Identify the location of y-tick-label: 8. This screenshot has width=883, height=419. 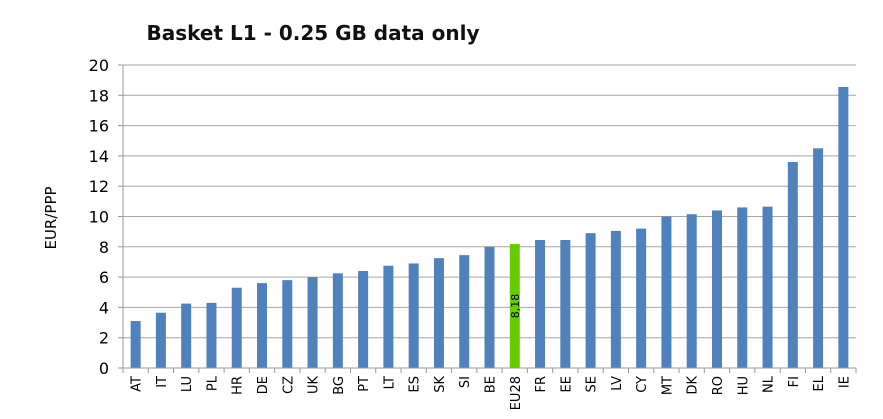
(104, 247).